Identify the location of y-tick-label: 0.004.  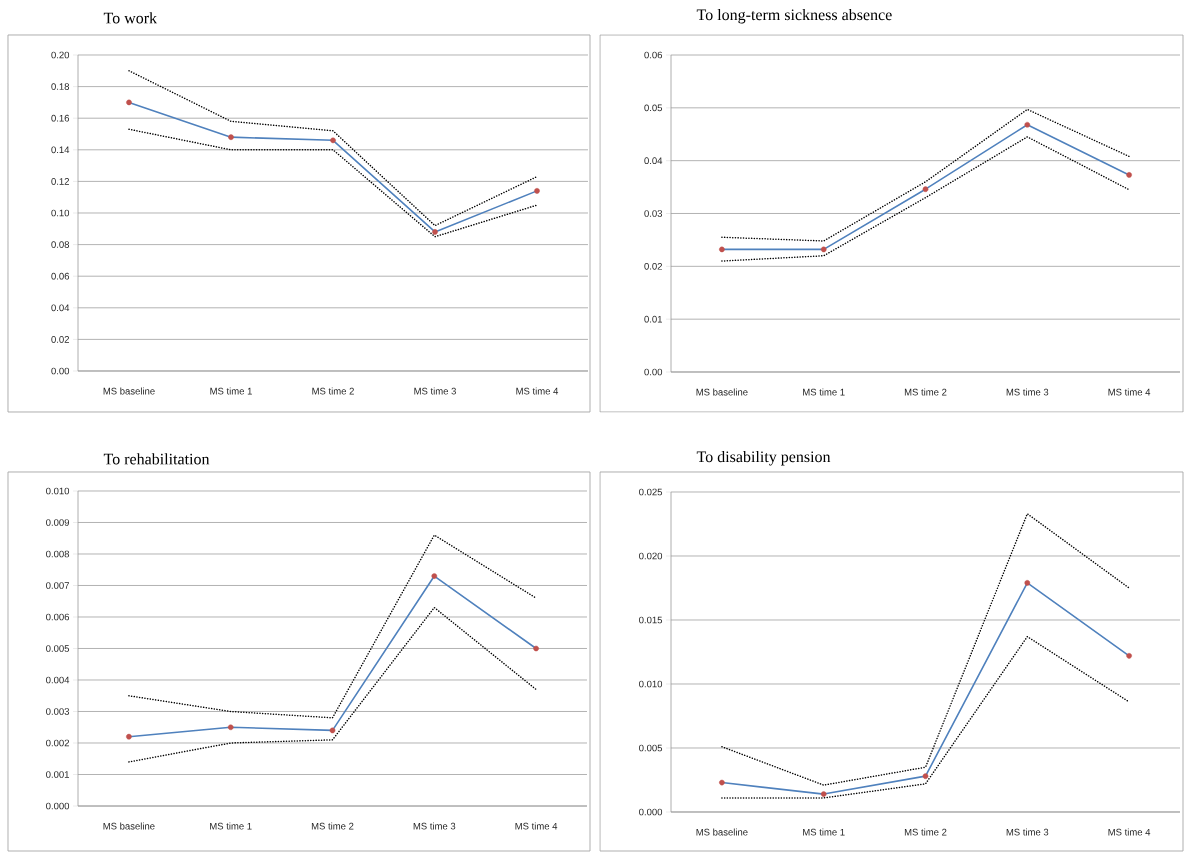
(58, 680).